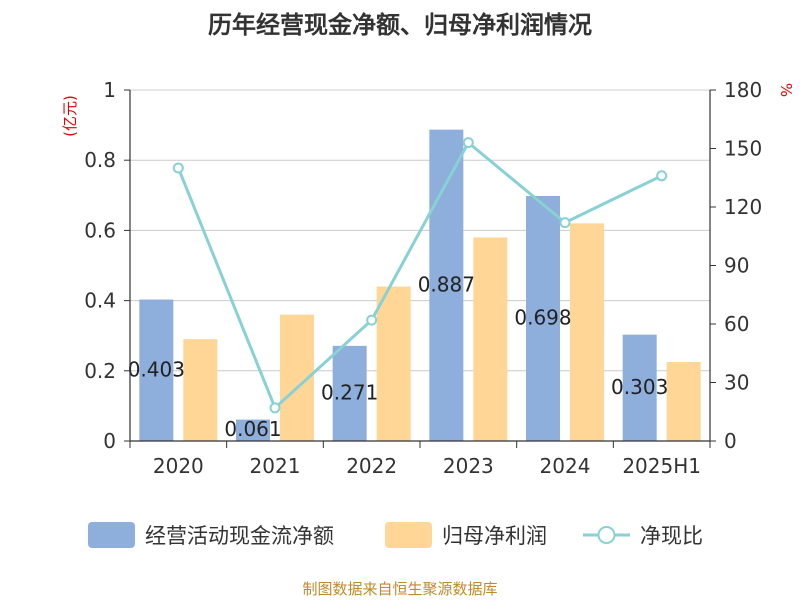 The image size is (800, 600). What do you see at coordinates (730, 441) in the screenshot?
I see `right-tick-label: 0` at bounding box center [730, 441].